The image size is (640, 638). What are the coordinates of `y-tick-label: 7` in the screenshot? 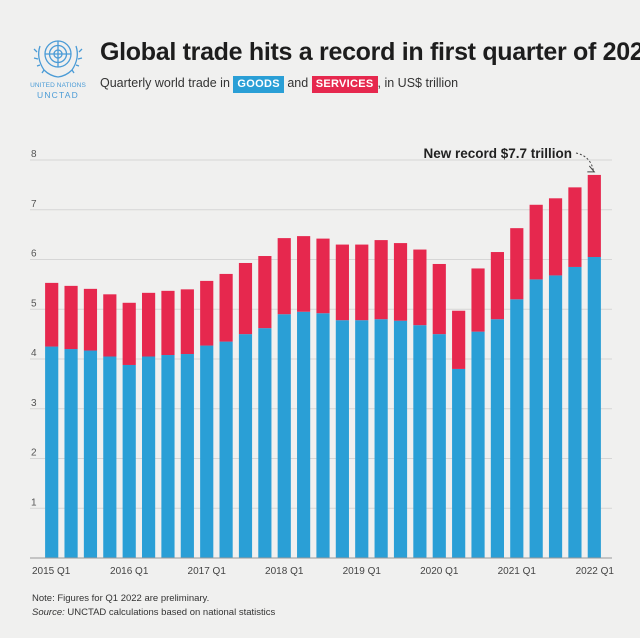 It's located at (34, 204).